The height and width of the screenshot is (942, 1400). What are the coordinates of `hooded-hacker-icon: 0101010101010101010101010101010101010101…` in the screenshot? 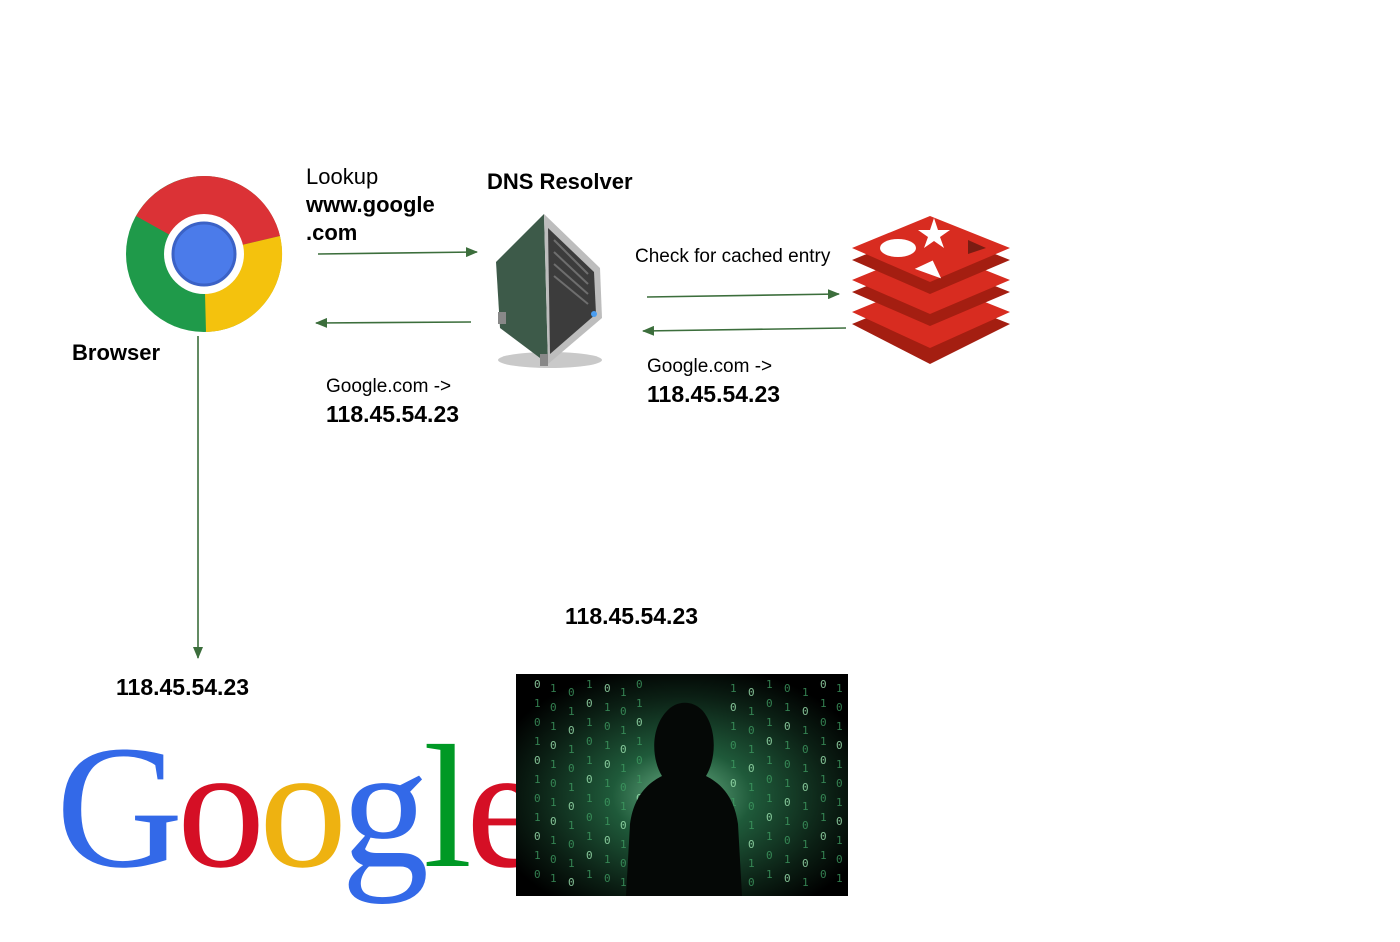 It's located at (682, 785).